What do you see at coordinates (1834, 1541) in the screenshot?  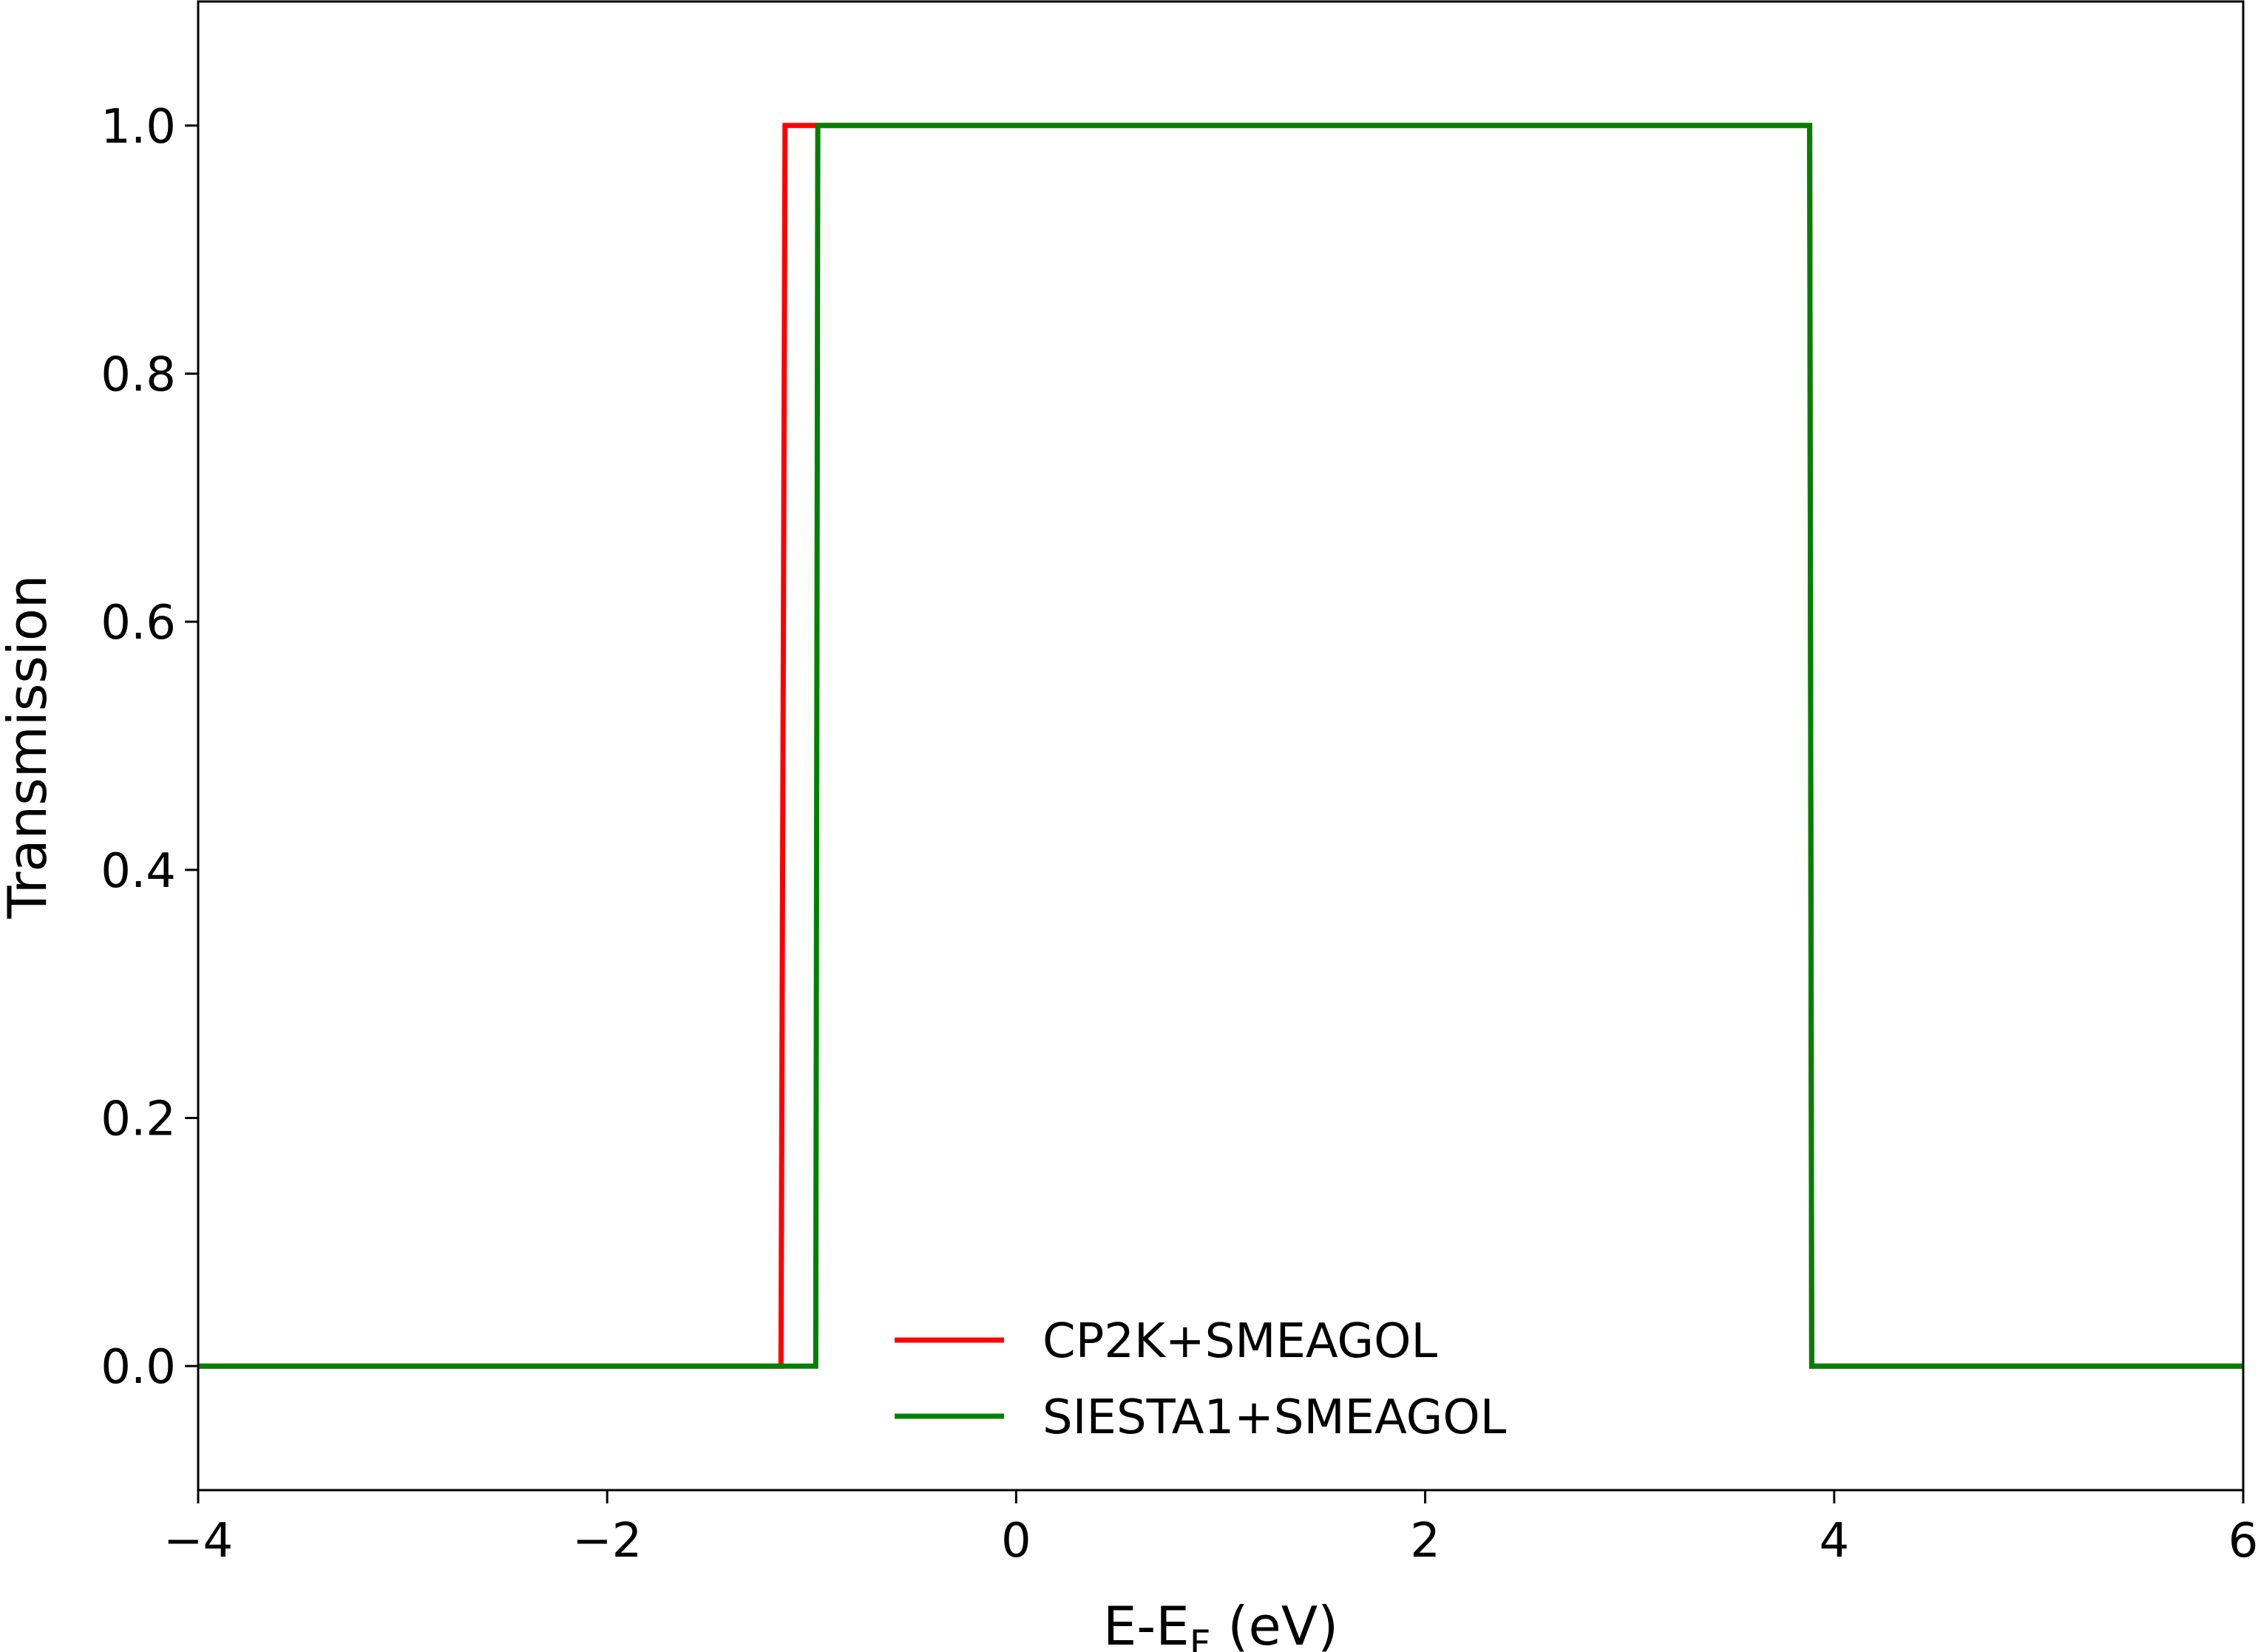 I see `x-tick-label: 4` at bounding box center [1834, 1541].